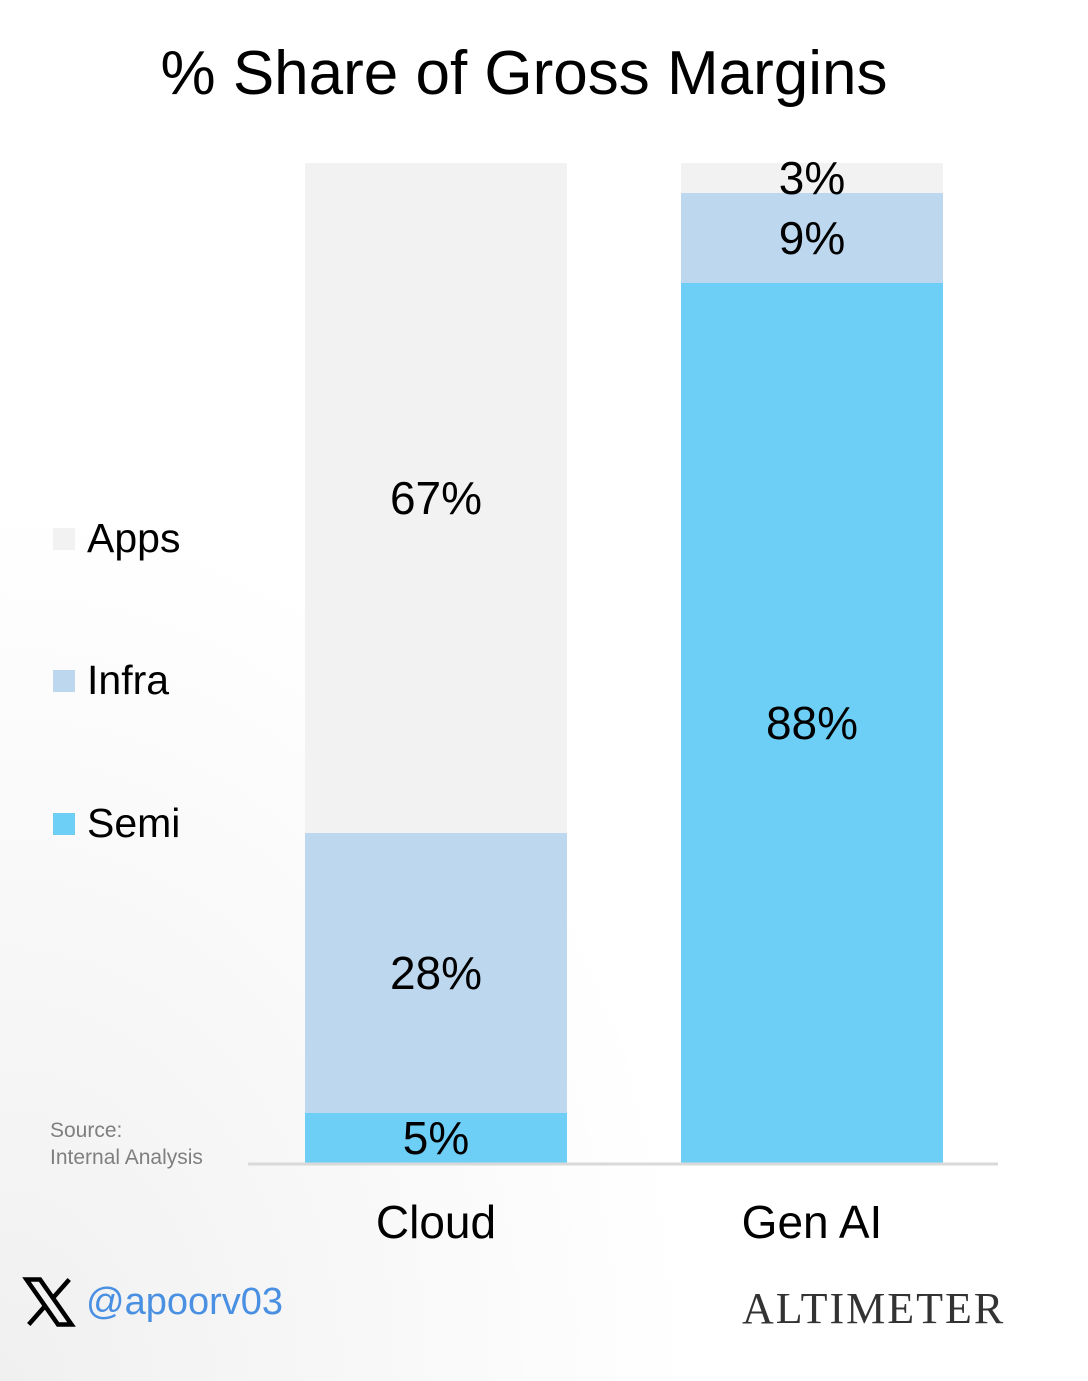  I want to click on legend-swatch-infra, so click(64, 680).